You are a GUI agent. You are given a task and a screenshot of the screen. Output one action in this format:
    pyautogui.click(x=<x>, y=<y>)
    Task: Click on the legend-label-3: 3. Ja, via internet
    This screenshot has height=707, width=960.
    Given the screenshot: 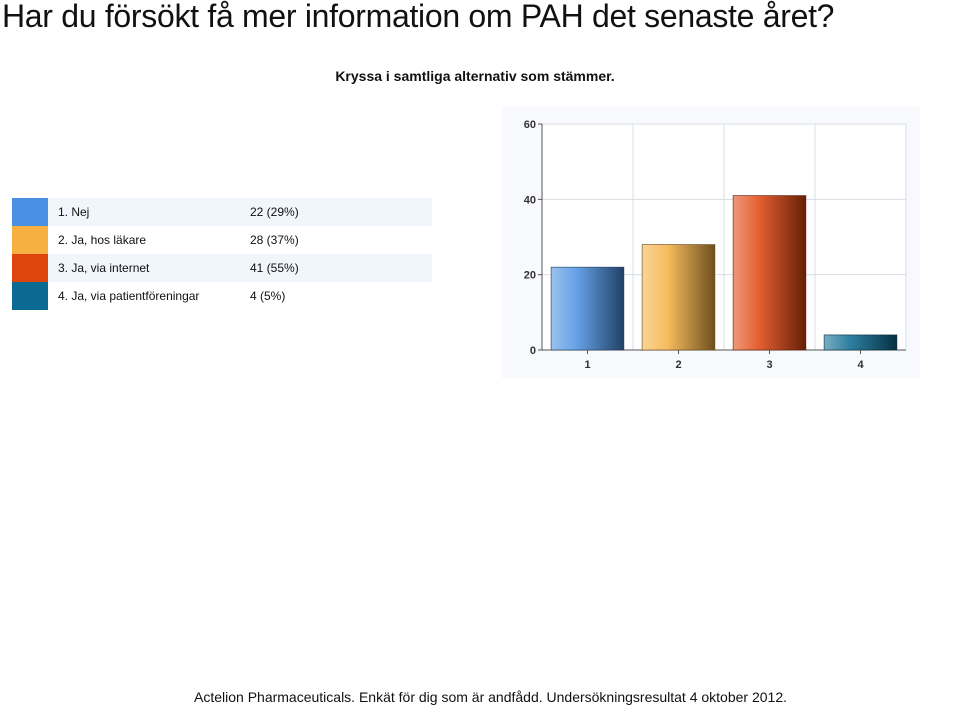 What is the action you would take?
    pyautogui.click(x=104, y=268)
    